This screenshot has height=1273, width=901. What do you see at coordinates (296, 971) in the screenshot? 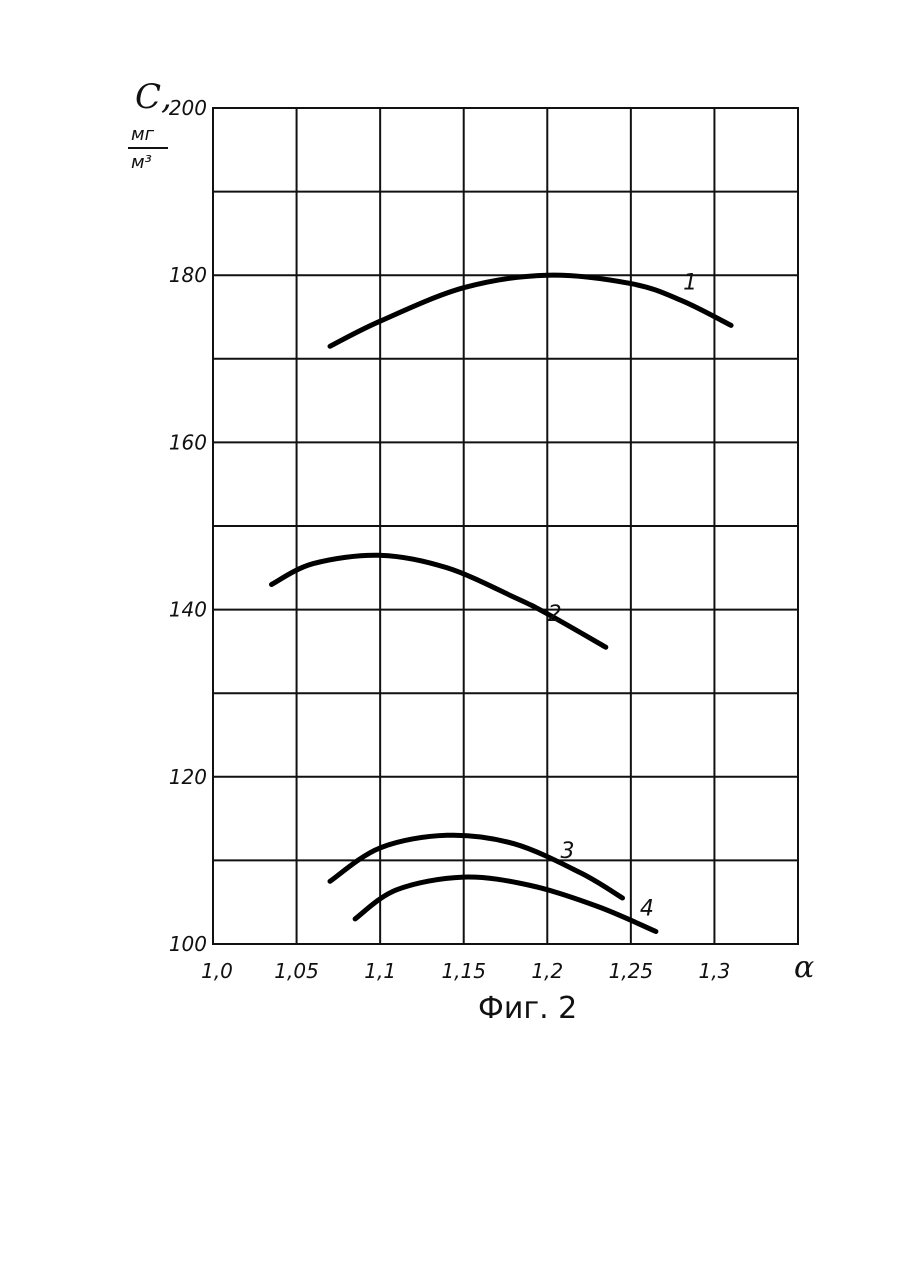
I see `x-tick-label: 1,05` at bounding box center [296, 971].